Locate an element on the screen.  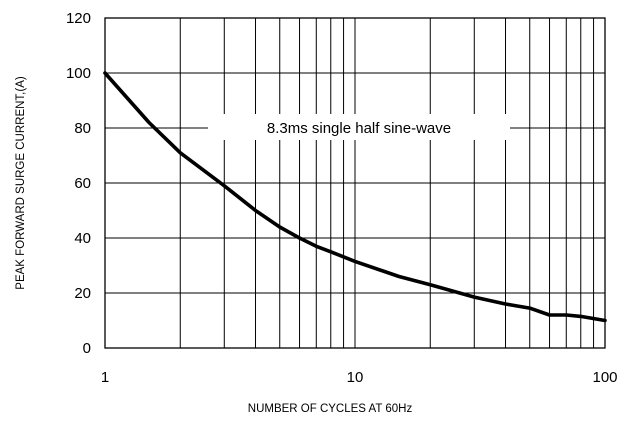
y-tick-label: 120 is located at coordinates (78, 18).